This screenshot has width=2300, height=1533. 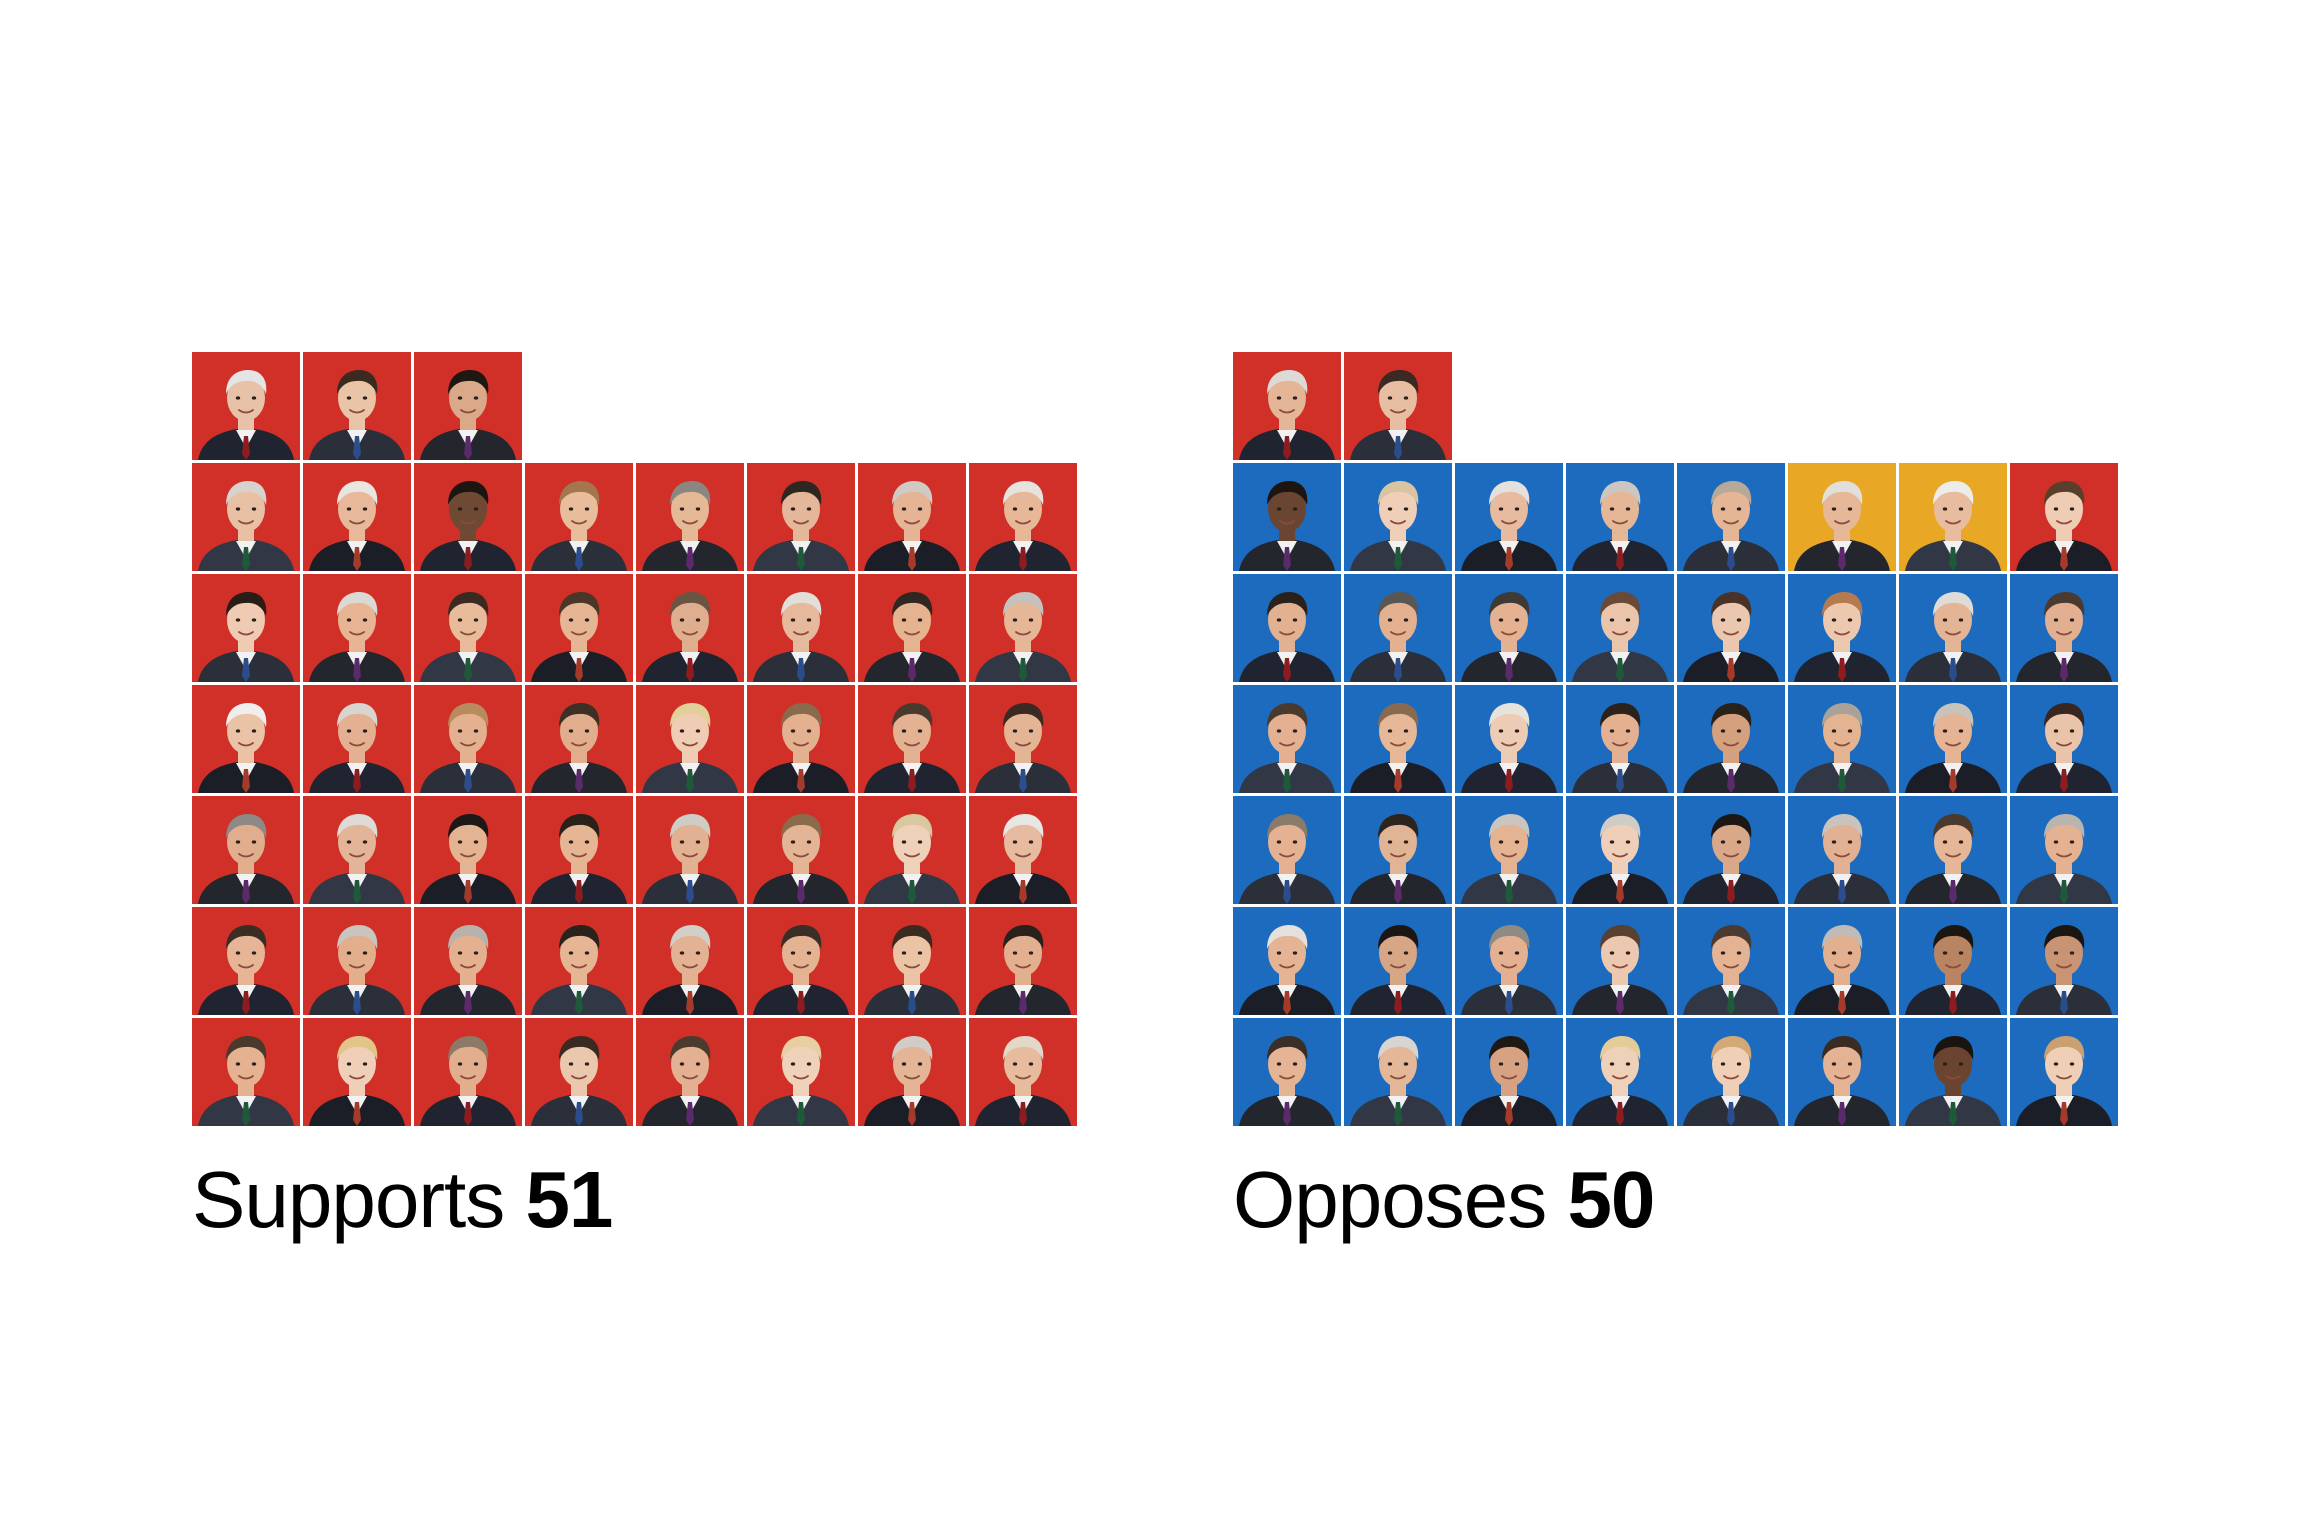 What do you see at coordinates (348, 1199) in the screenshot?
I see `supports-label-text: Supports` at bounding box center [348, 1199].